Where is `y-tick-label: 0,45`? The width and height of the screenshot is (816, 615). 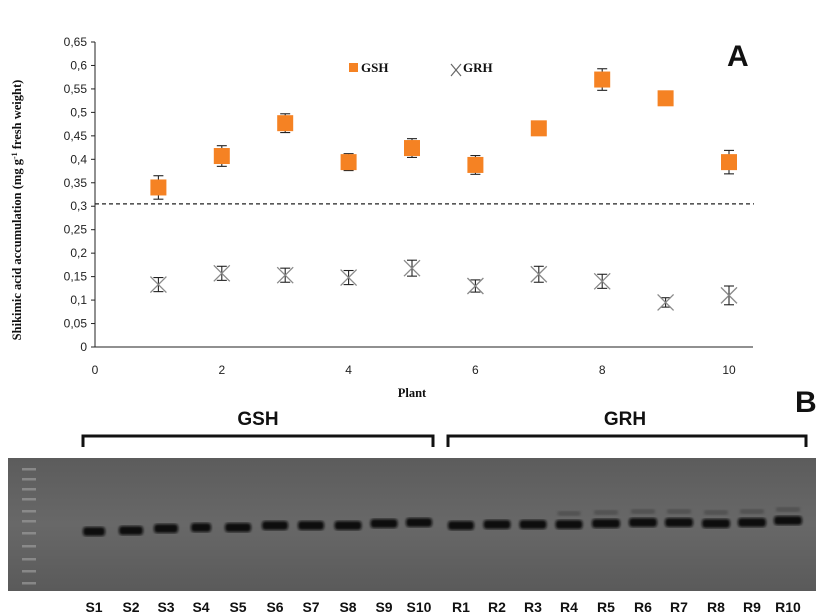 y-tick-label: 0,45 is located at coordinates (76, 136).